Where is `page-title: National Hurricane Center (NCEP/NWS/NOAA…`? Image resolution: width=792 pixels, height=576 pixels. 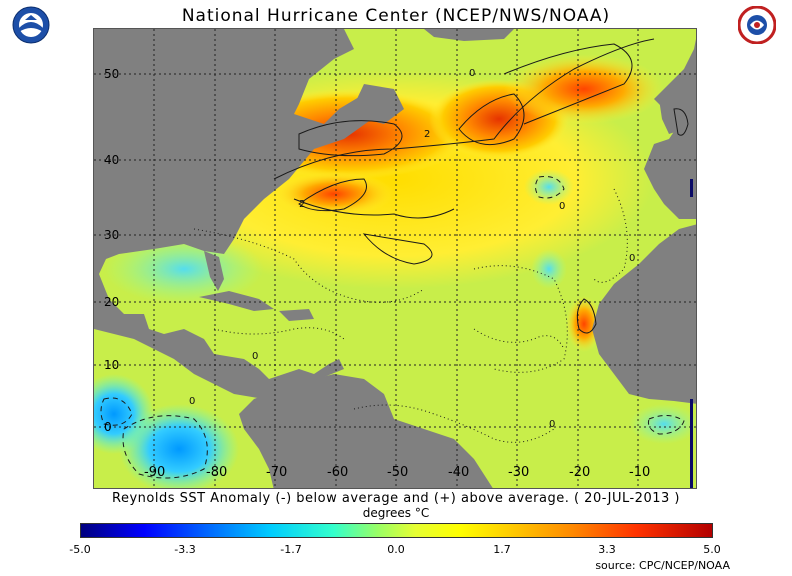
page-title: National Hurricane Center (NCEP/NWS/NOAA… is located at coordinates (396, 16).